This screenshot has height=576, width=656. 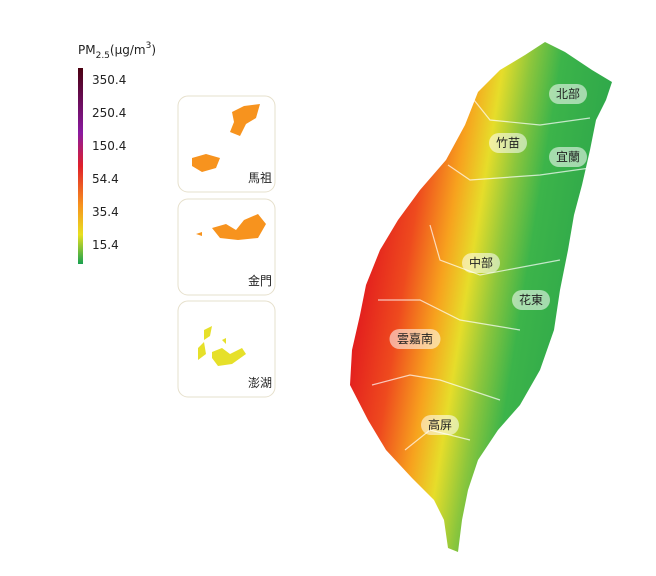 I want to click on inset-box, so click(x=226, y=349).